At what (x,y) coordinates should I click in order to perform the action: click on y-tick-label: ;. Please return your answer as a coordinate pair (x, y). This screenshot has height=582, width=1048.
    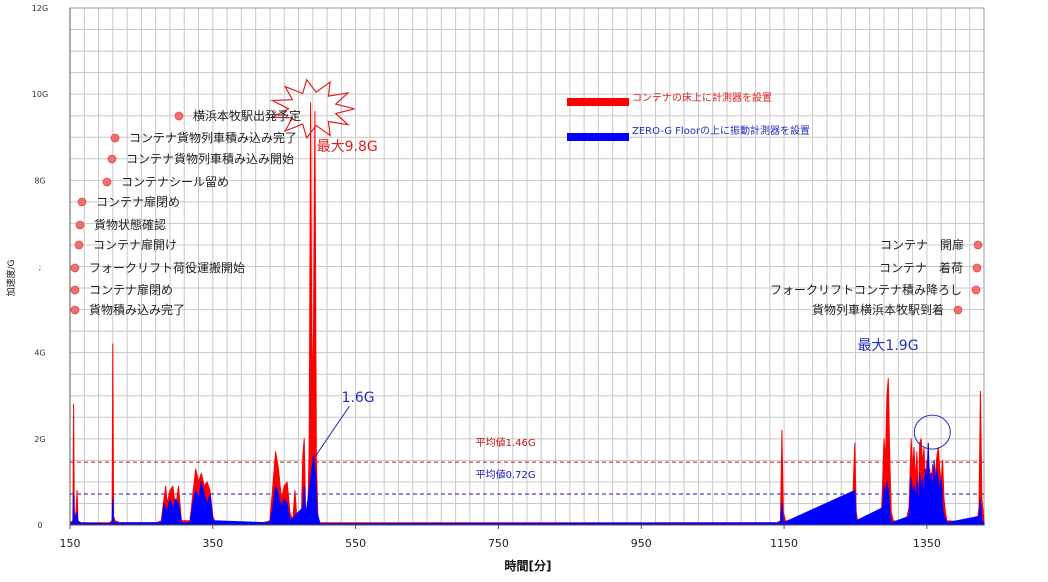
    Looking at the image, I should click on (40, 267).